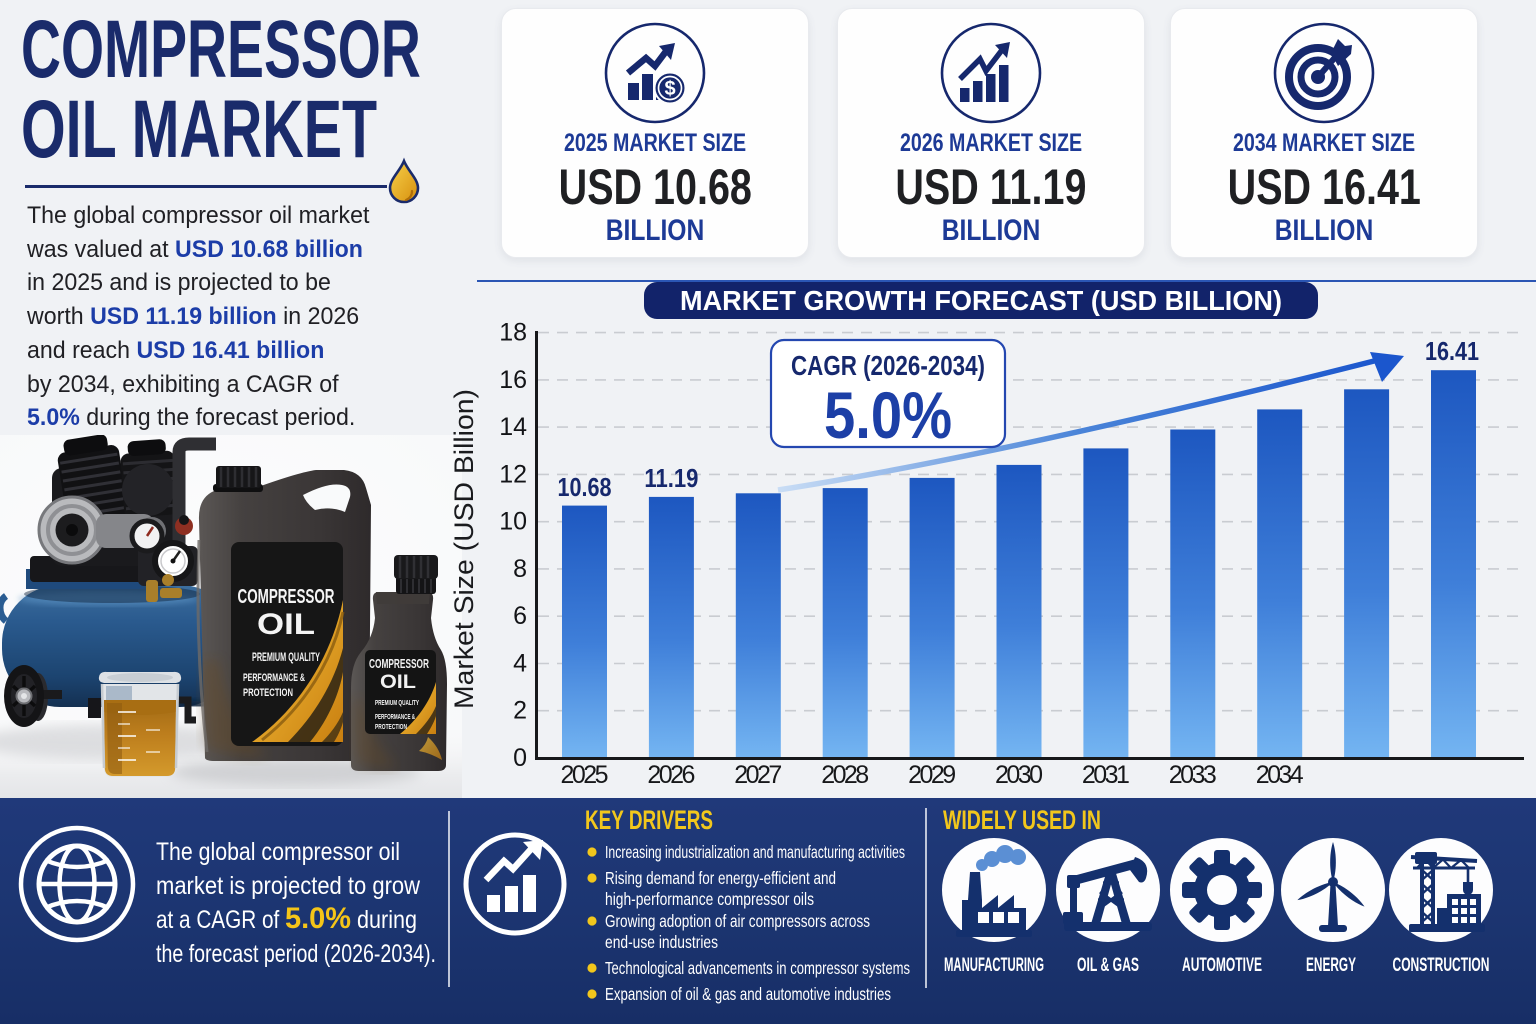 This screenshot has height=1024, width=1536. What do you see at coordinates (585, 487) in the screenshot?
I see `svg-text: 10.68` at bounding box center [585, 487].